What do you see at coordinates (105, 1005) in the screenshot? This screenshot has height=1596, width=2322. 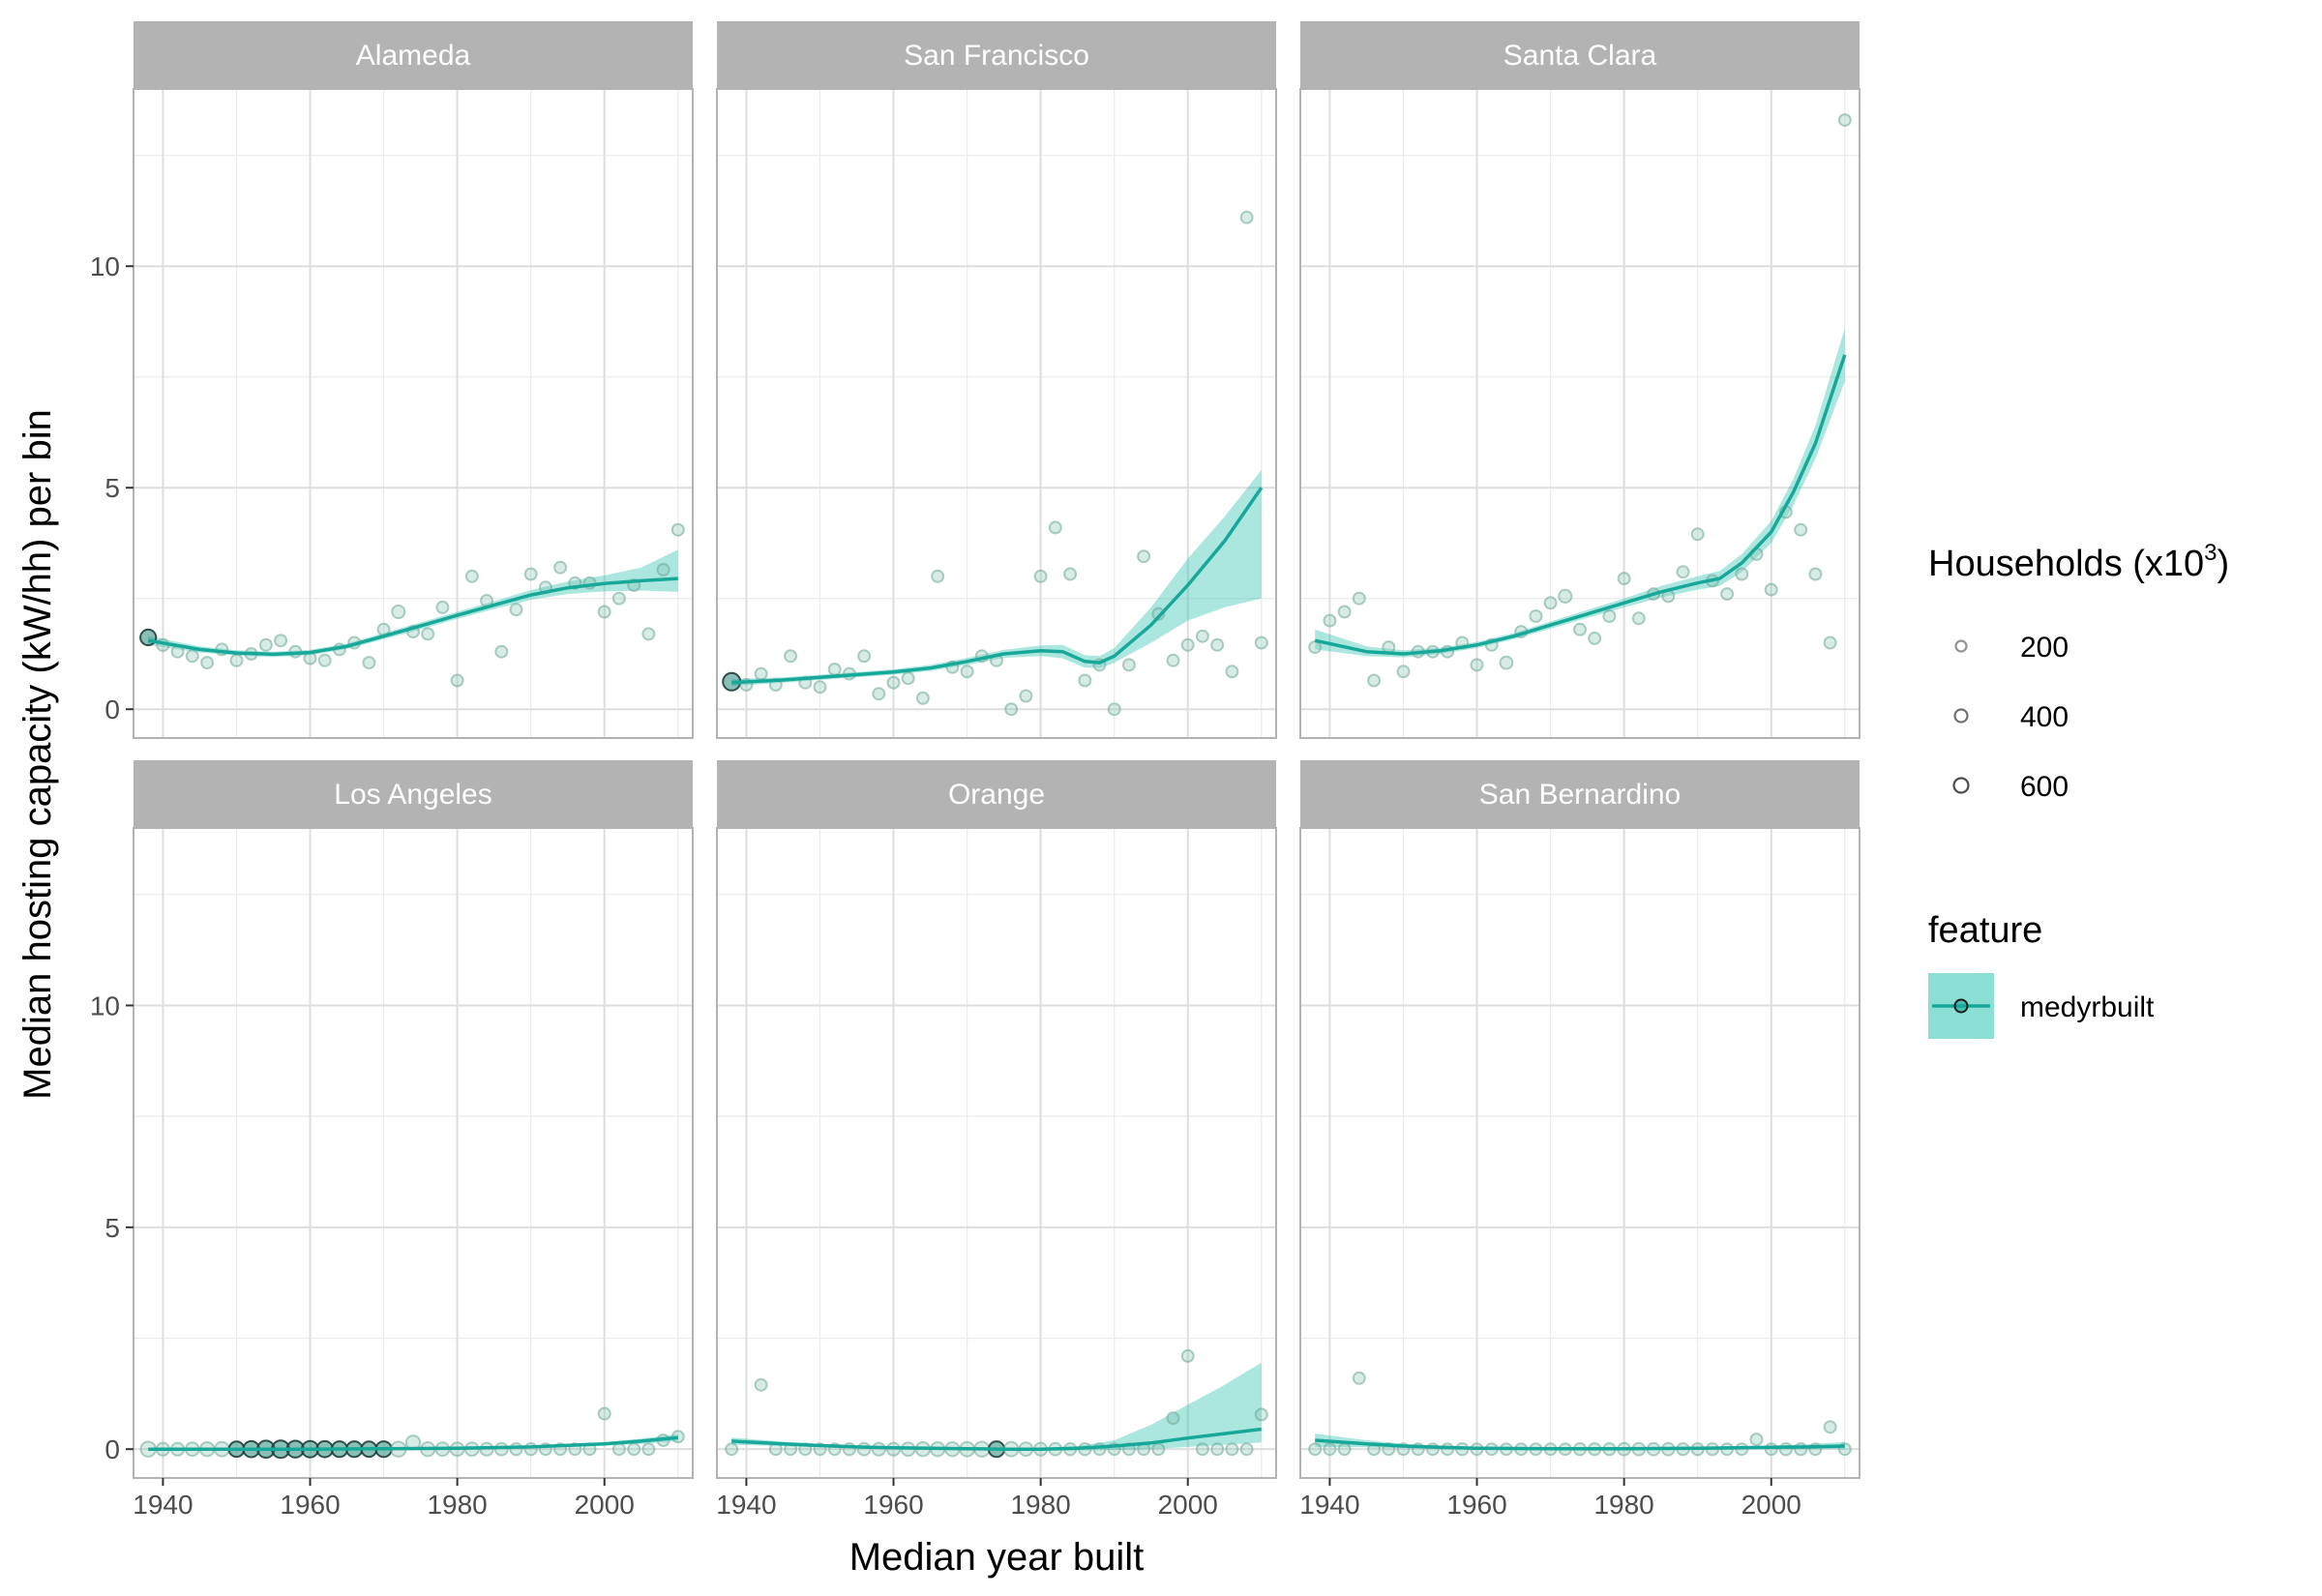 I see `y-tick-label: 10` at bounding box center [105, 1005].